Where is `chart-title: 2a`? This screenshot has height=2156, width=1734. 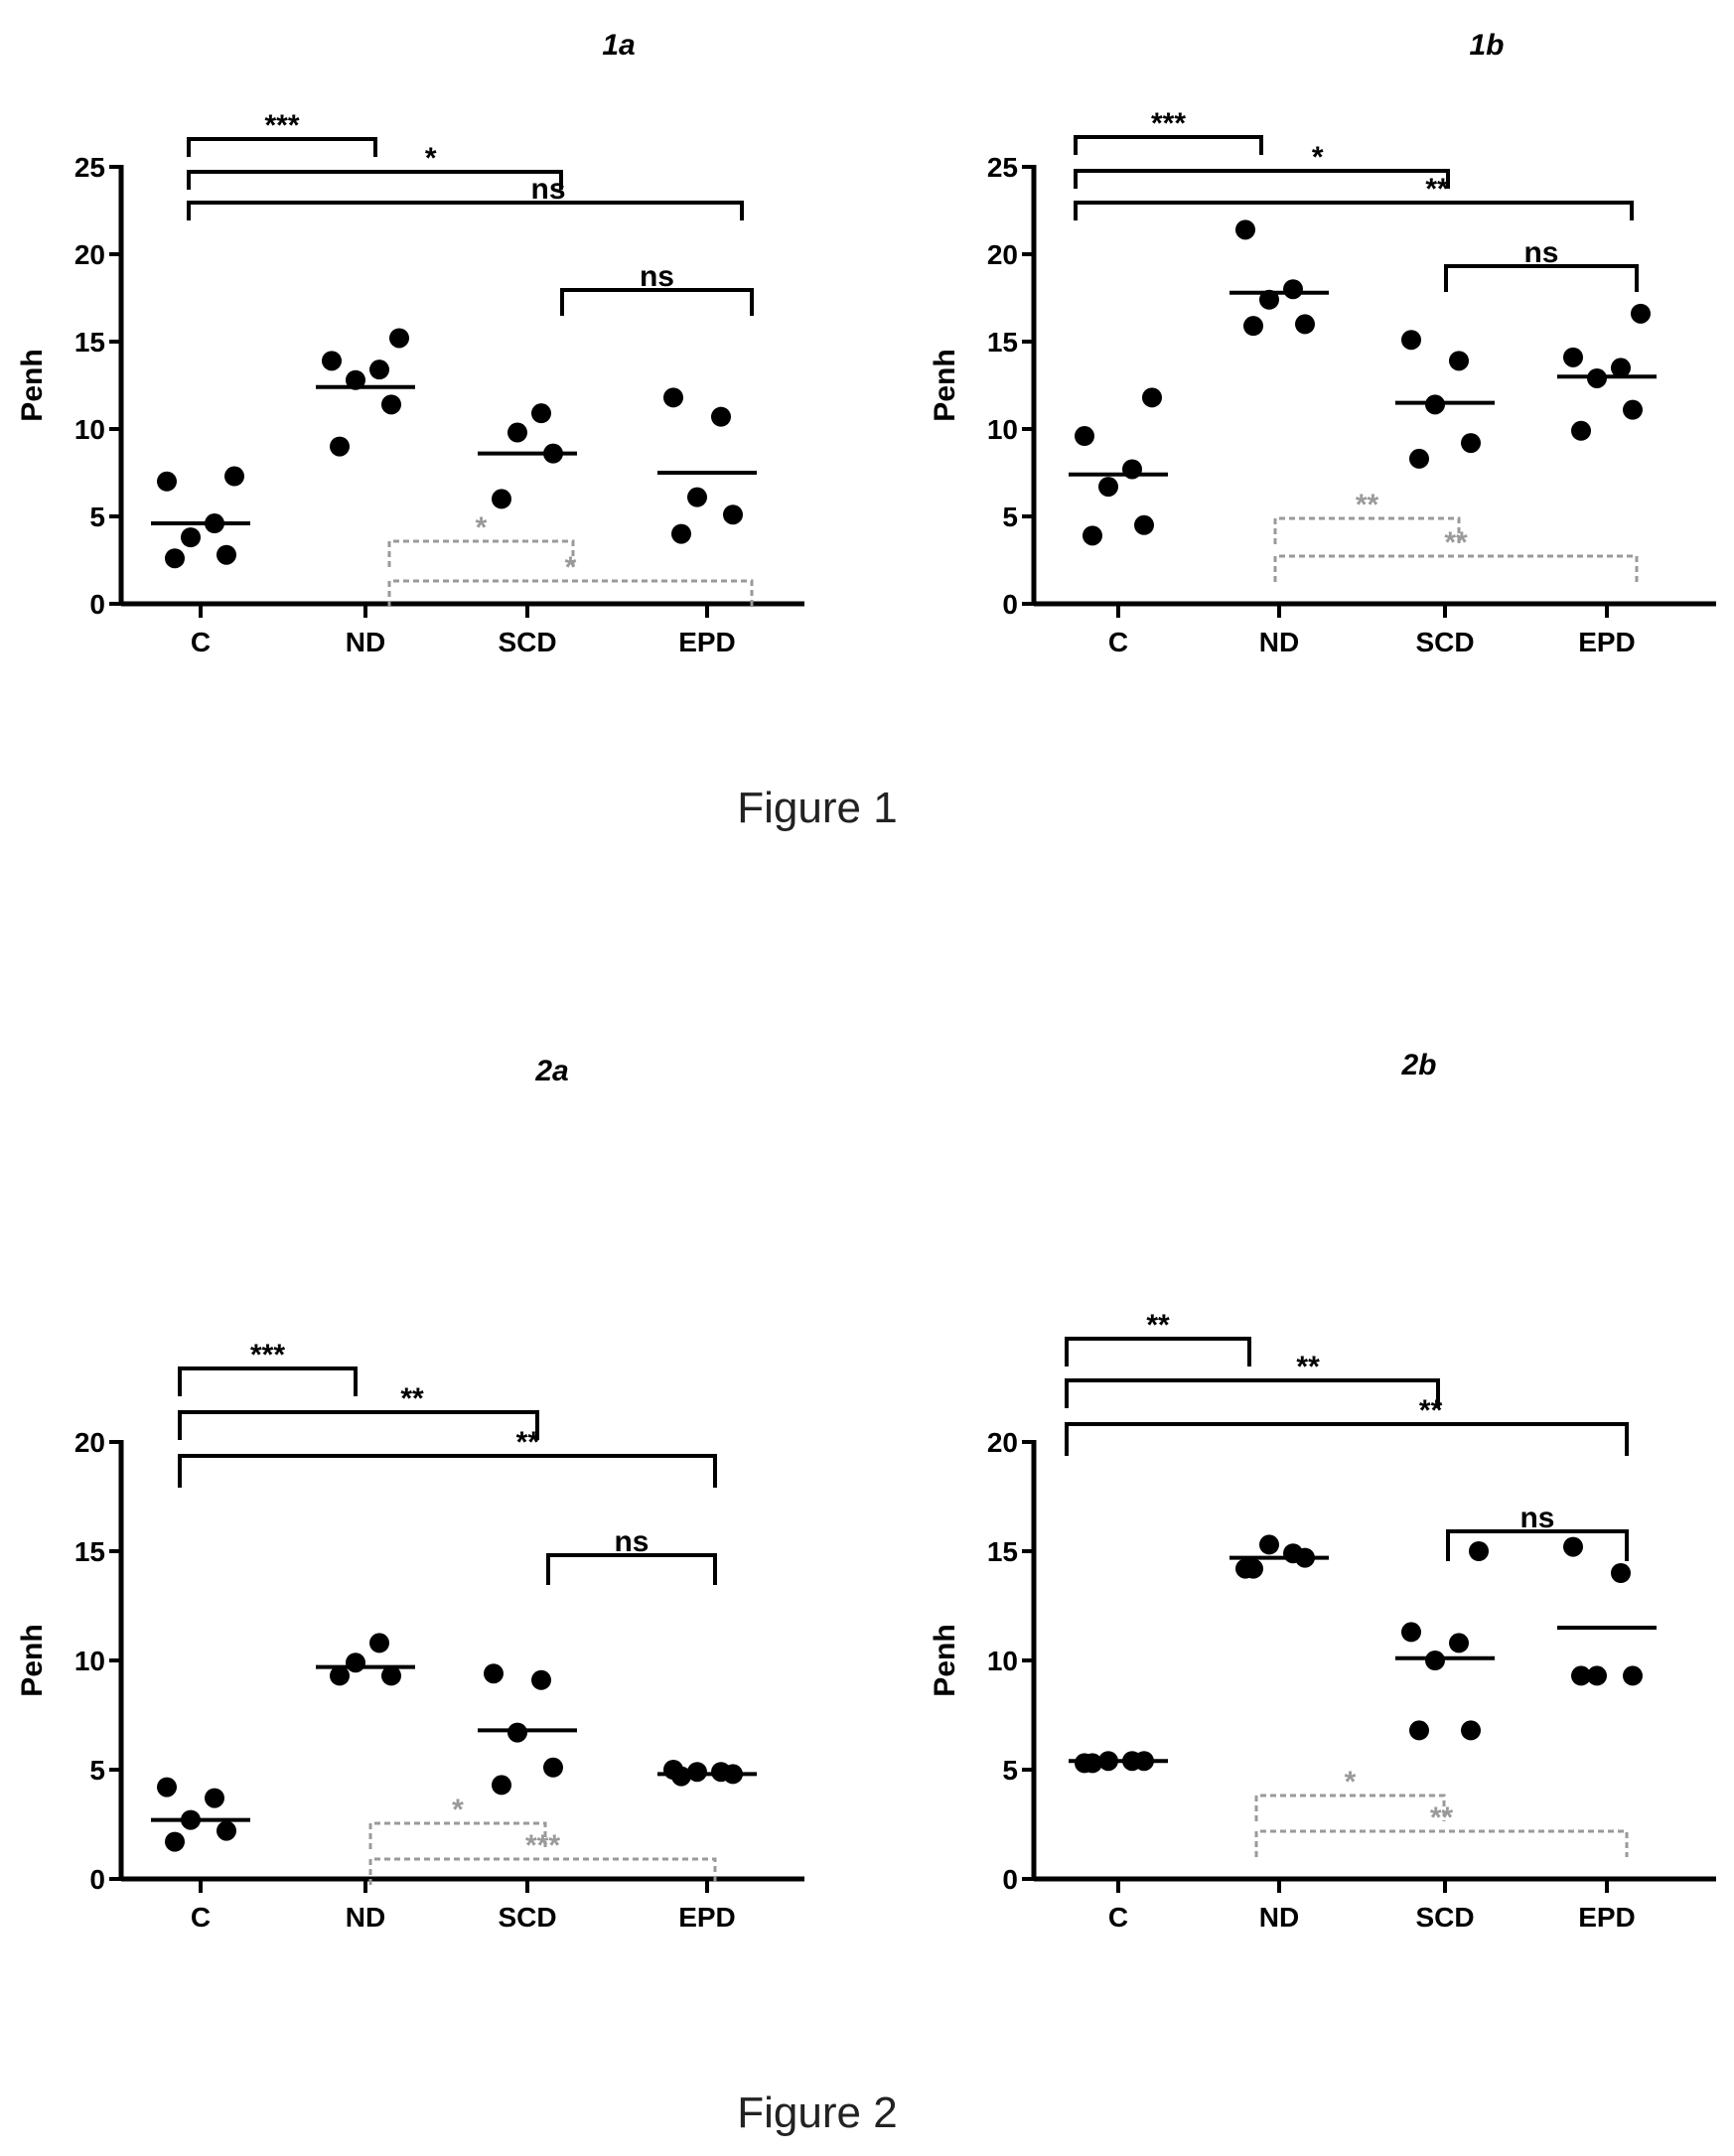
chart-title: 2a is located at coordinates (551, 1071).